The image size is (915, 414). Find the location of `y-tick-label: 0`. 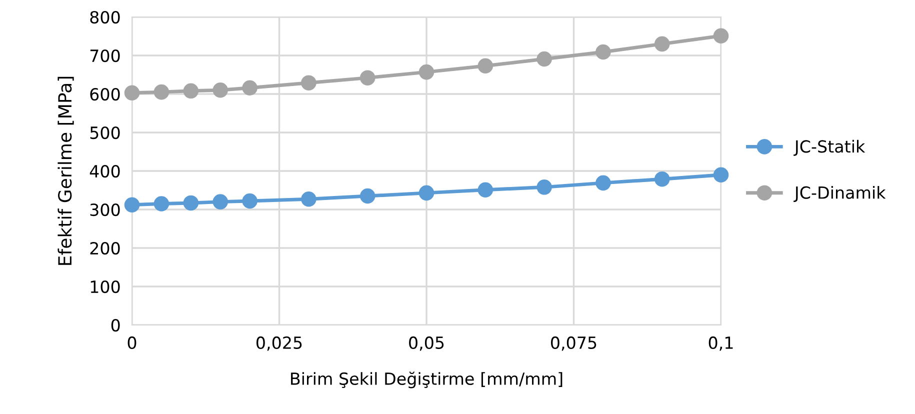

y-tick-label: 0 is located at coordinates (115, 325).